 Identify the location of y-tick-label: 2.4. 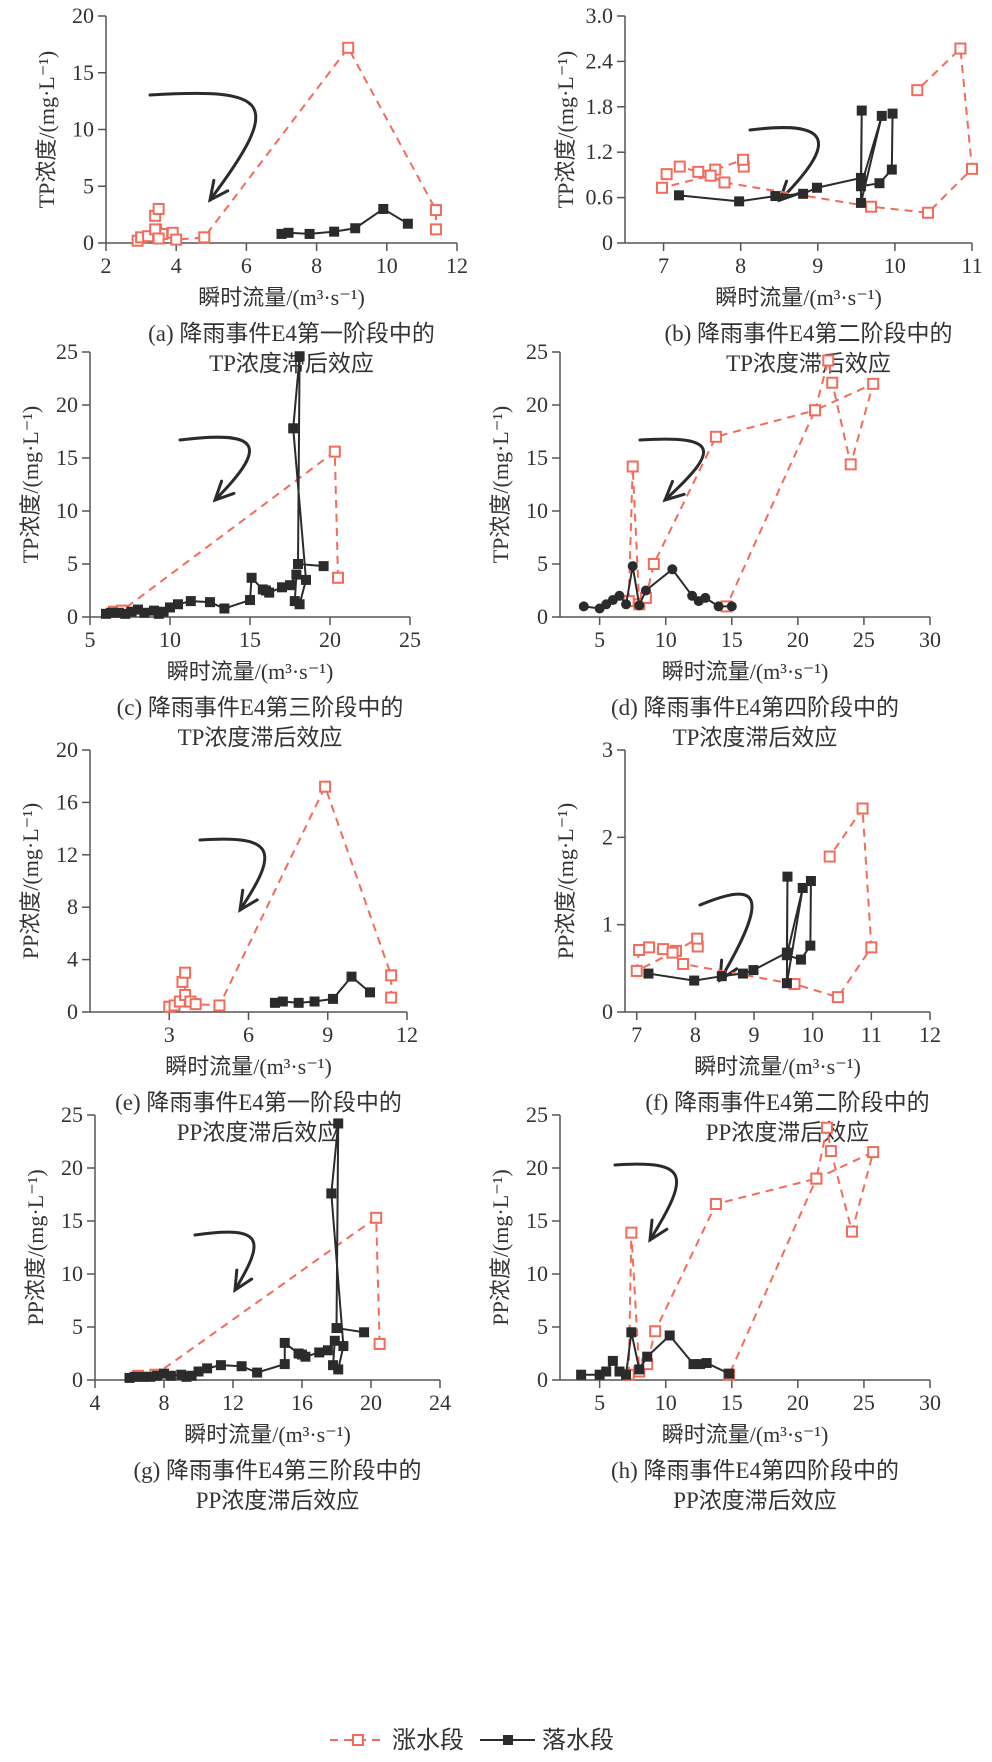
(600, 60).